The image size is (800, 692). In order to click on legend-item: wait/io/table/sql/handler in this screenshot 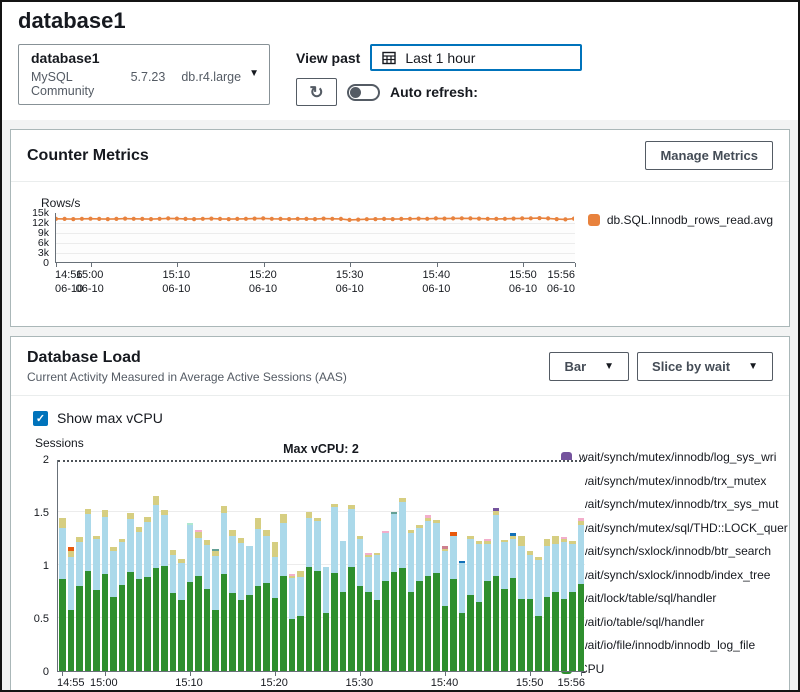, I will do `click(667, 622)`.